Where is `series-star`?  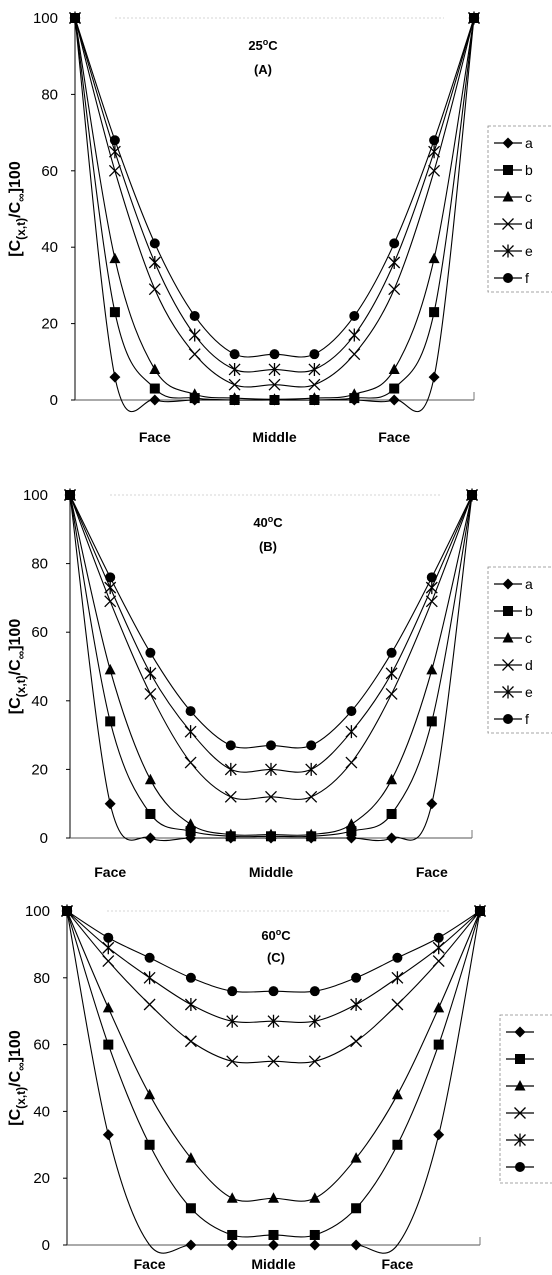
series-star is located at coordinates (273, 966).